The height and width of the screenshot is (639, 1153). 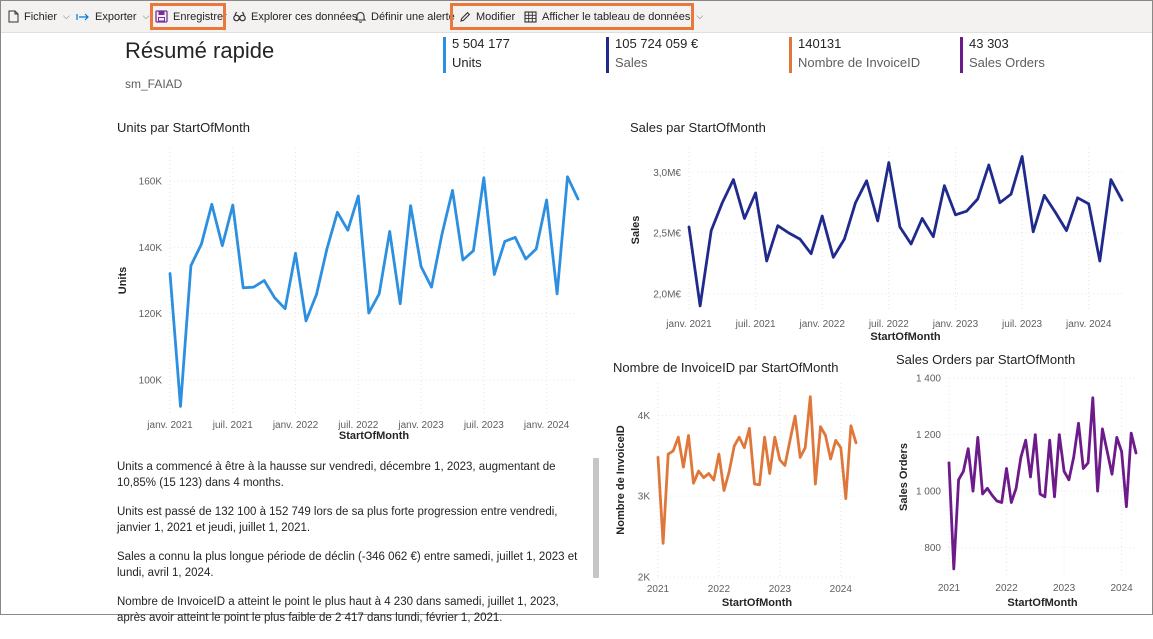 I want to click on save-highlight-box, so click(x=188, y=16).